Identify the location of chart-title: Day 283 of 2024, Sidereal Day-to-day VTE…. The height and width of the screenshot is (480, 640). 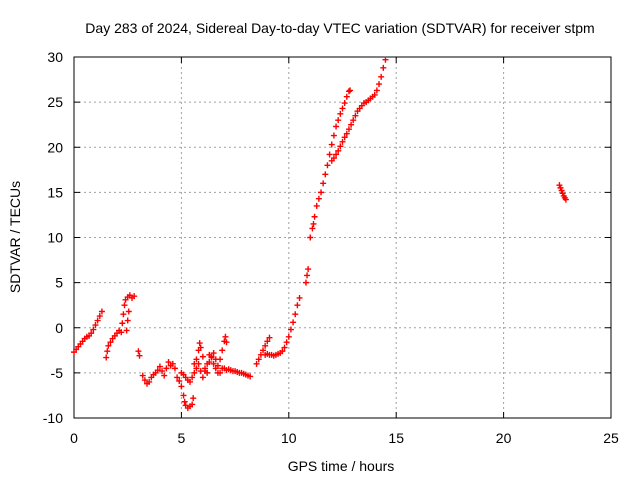
(339, 28).